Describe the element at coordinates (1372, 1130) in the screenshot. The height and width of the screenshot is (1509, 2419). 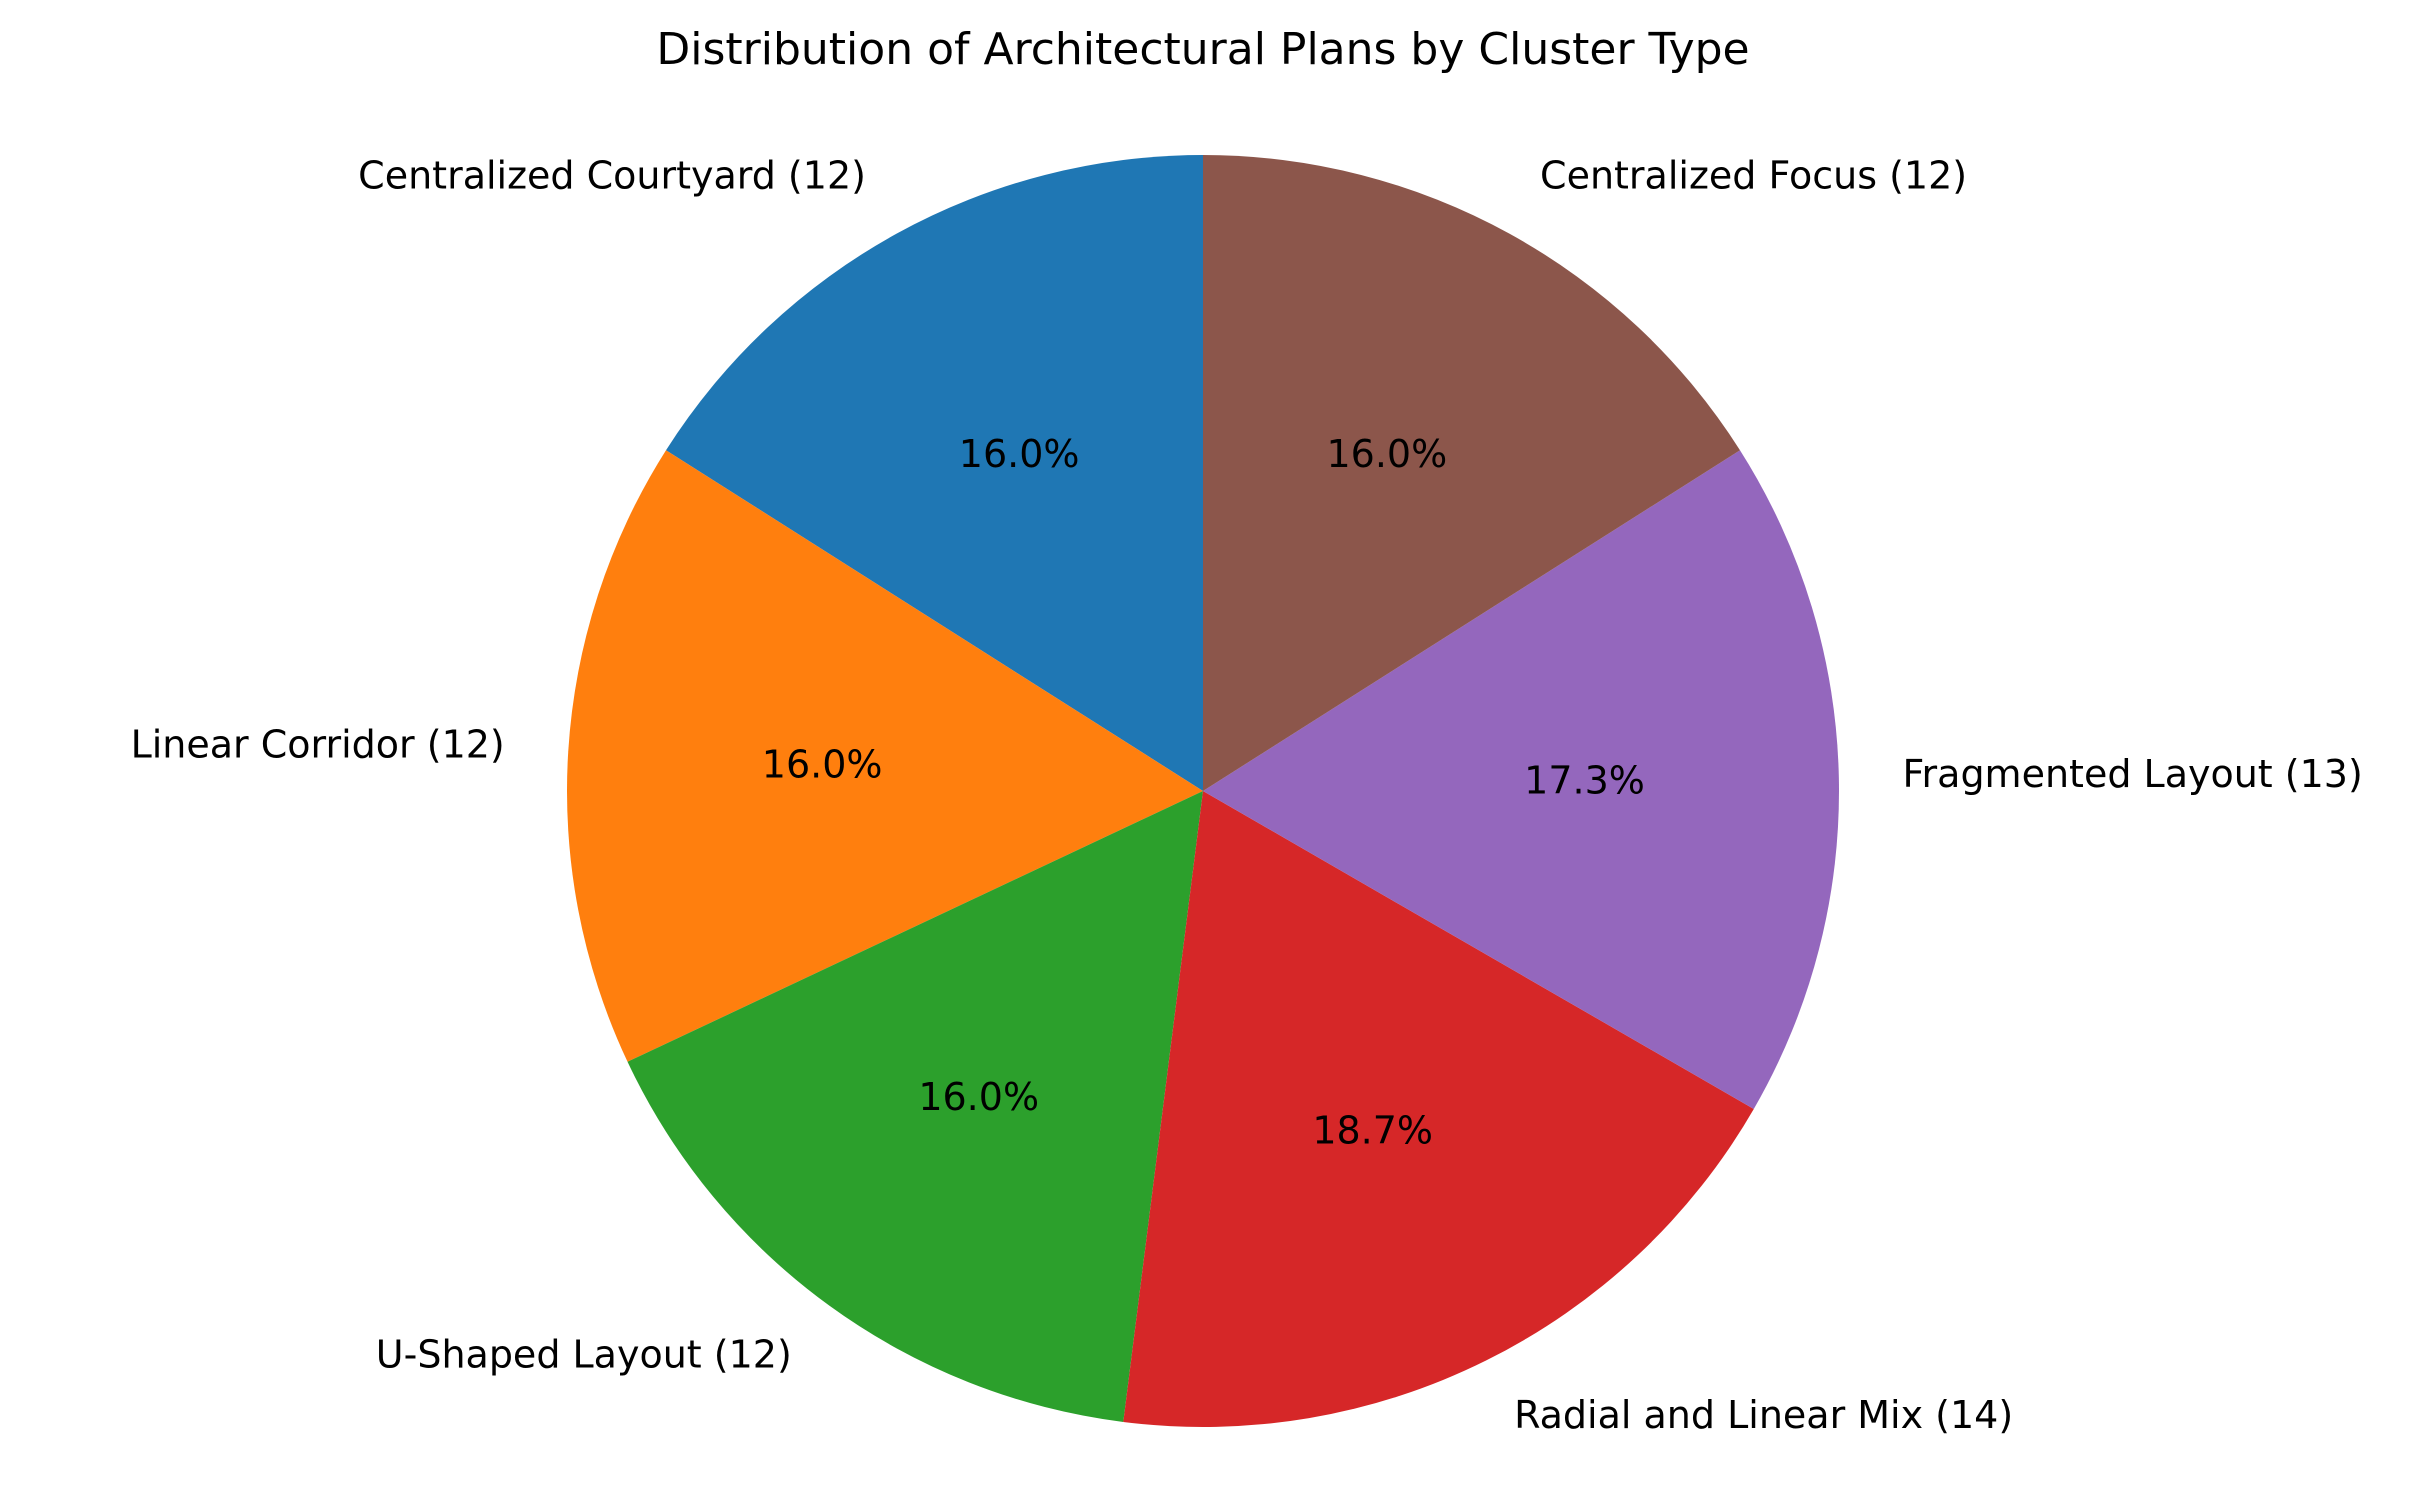
I see `slice-percent-label: 18.7%` at that location.